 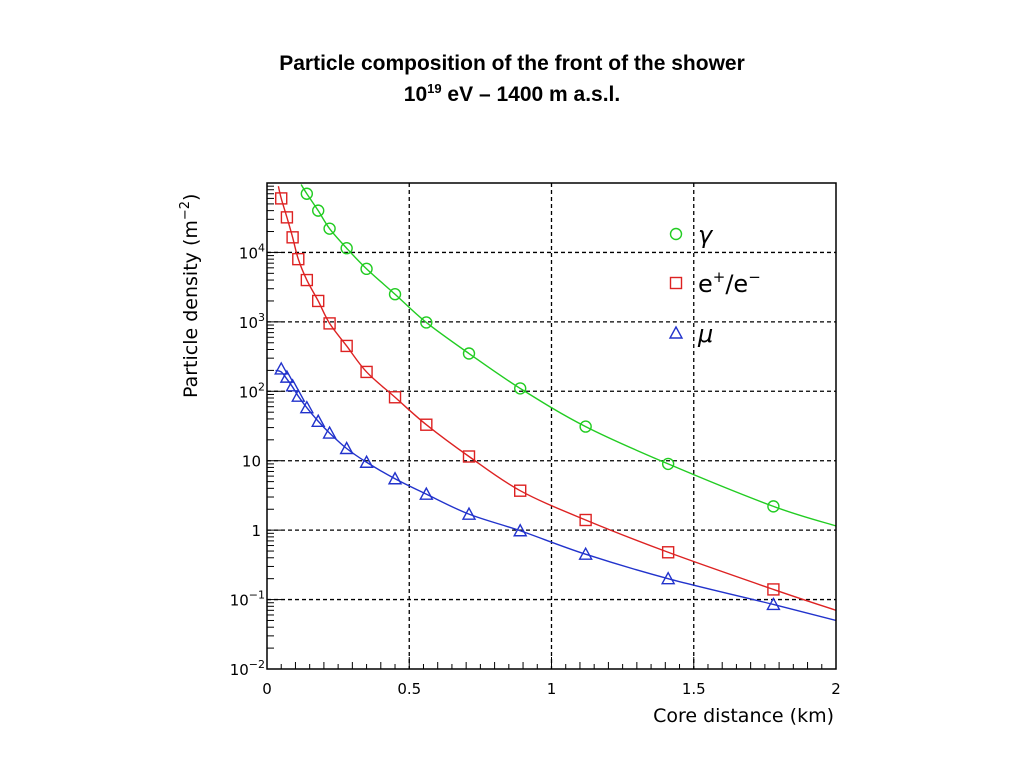 I want to click on legend-label-part: /e, so click(x=736, y=284).